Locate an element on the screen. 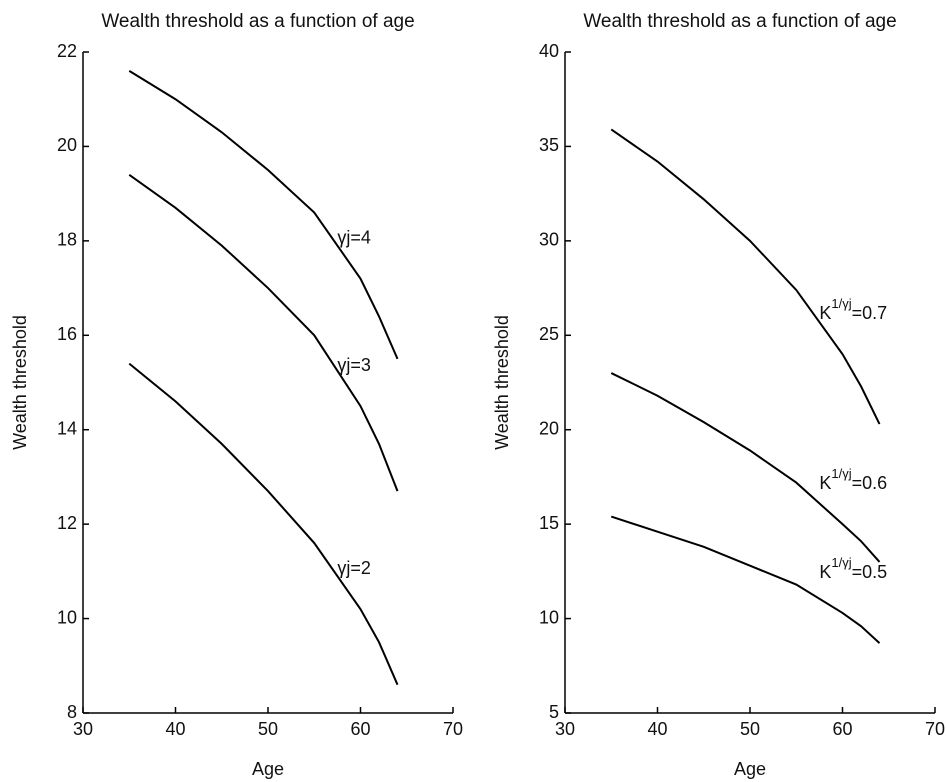  line-label: γj=2 is located at coordinates (354, 568).